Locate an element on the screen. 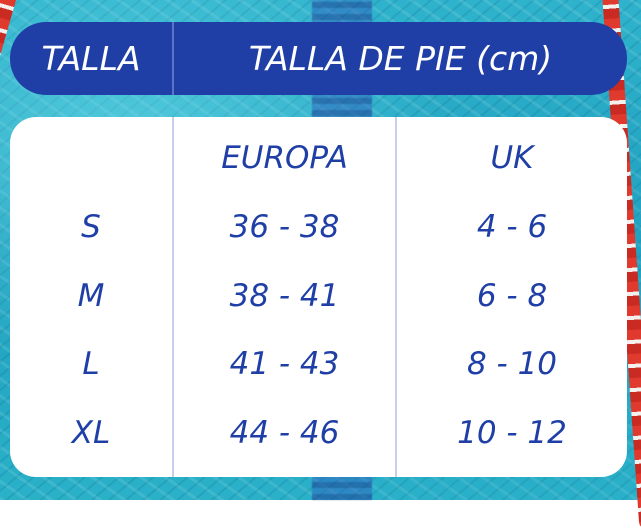 This screenshot has width=641, height=530. row-uk-range: 4 - 6 is located at coordinates (512, 227).